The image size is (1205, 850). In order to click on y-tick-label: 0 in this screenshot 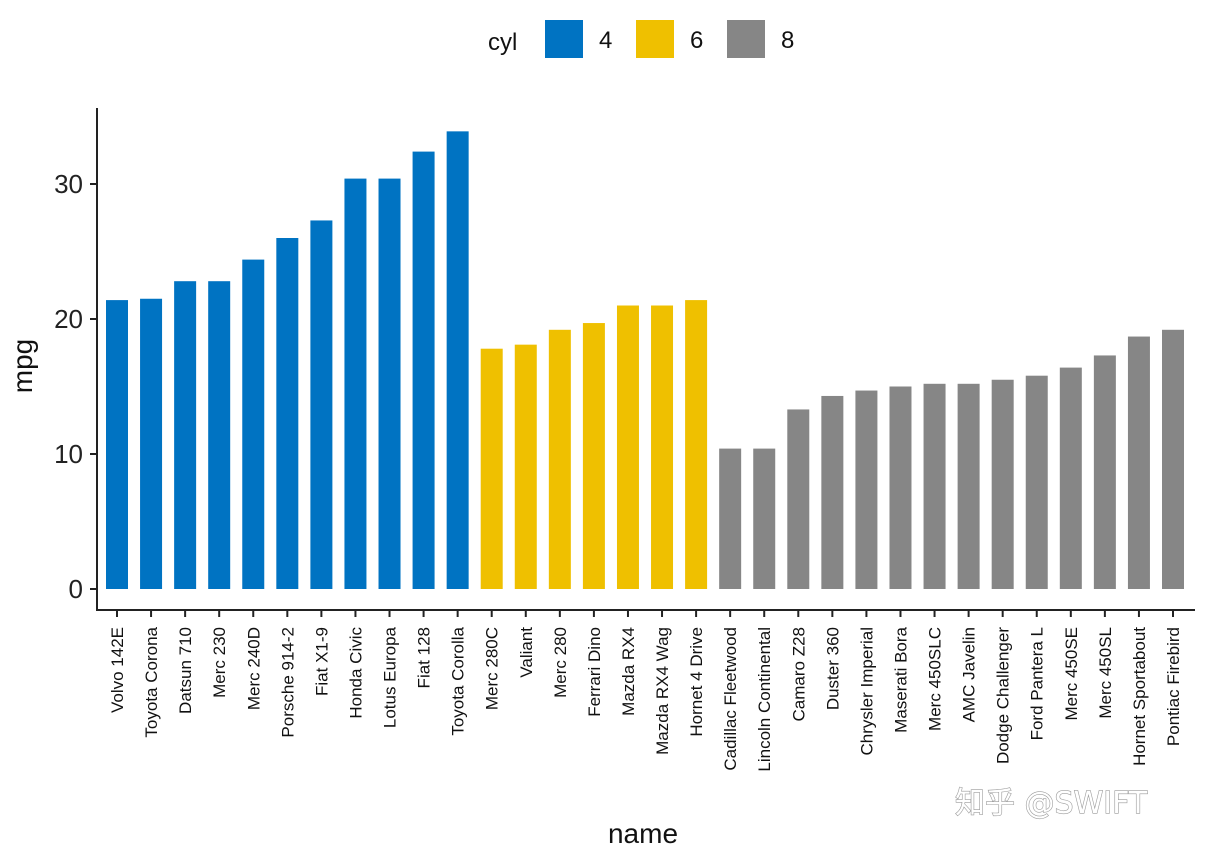, I will do `click(76, 589)`.